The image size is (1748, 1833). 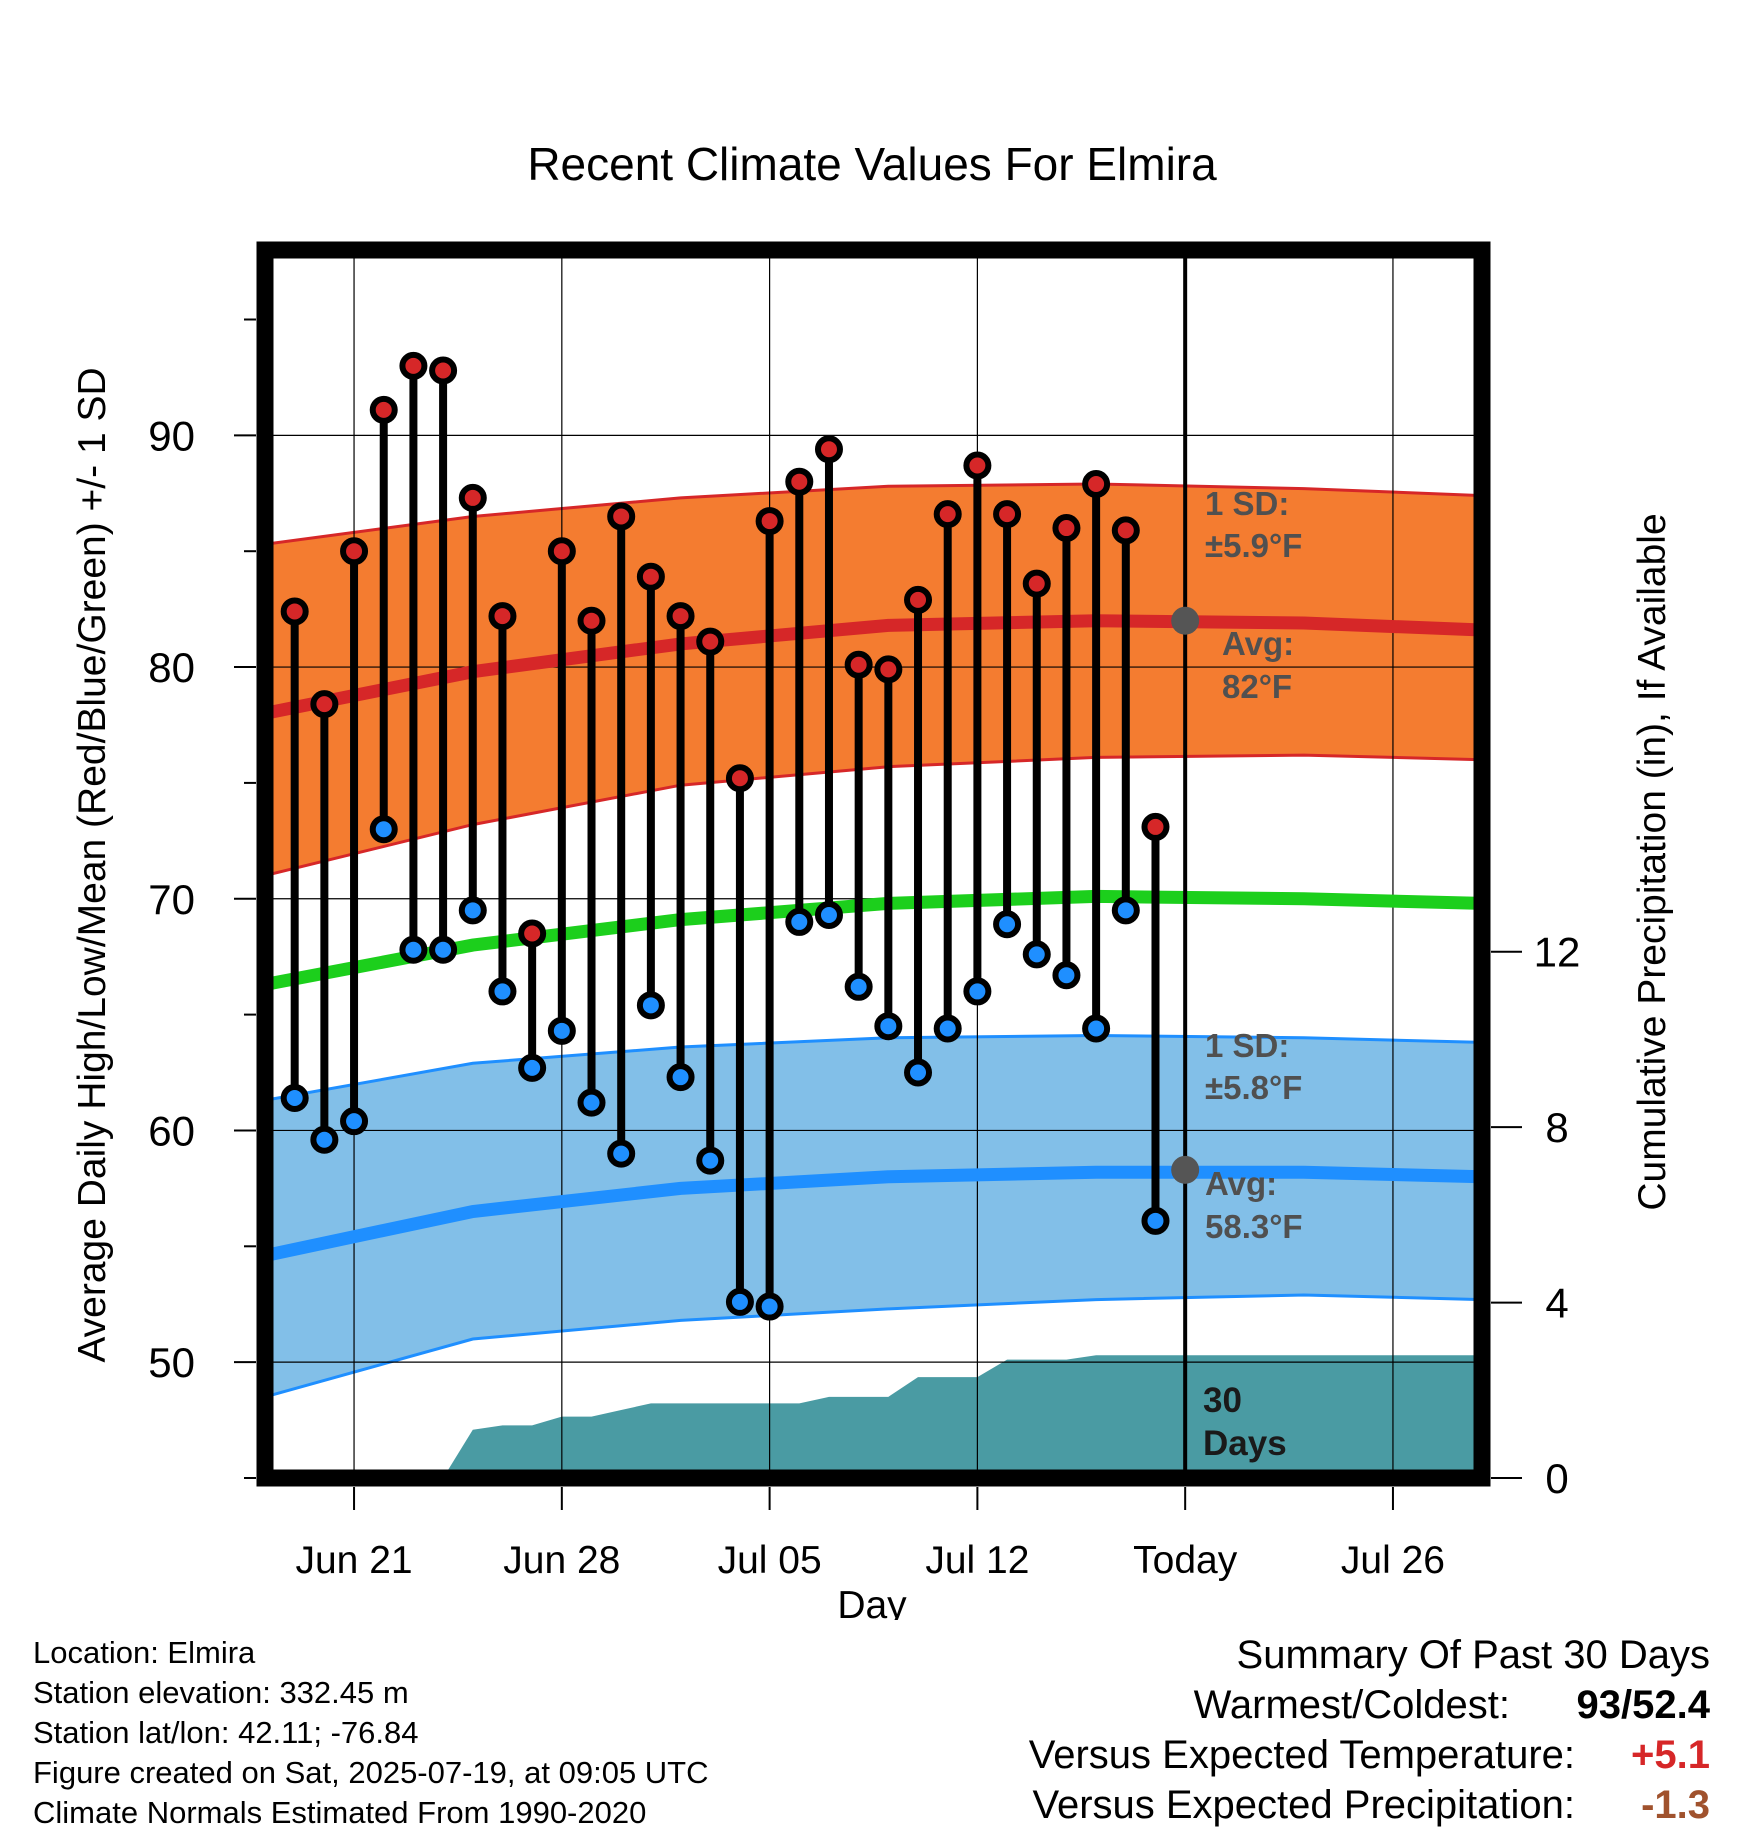 I want to click on chart-title: Recent Climate Values For Elmira, so click(x=872, y=164).